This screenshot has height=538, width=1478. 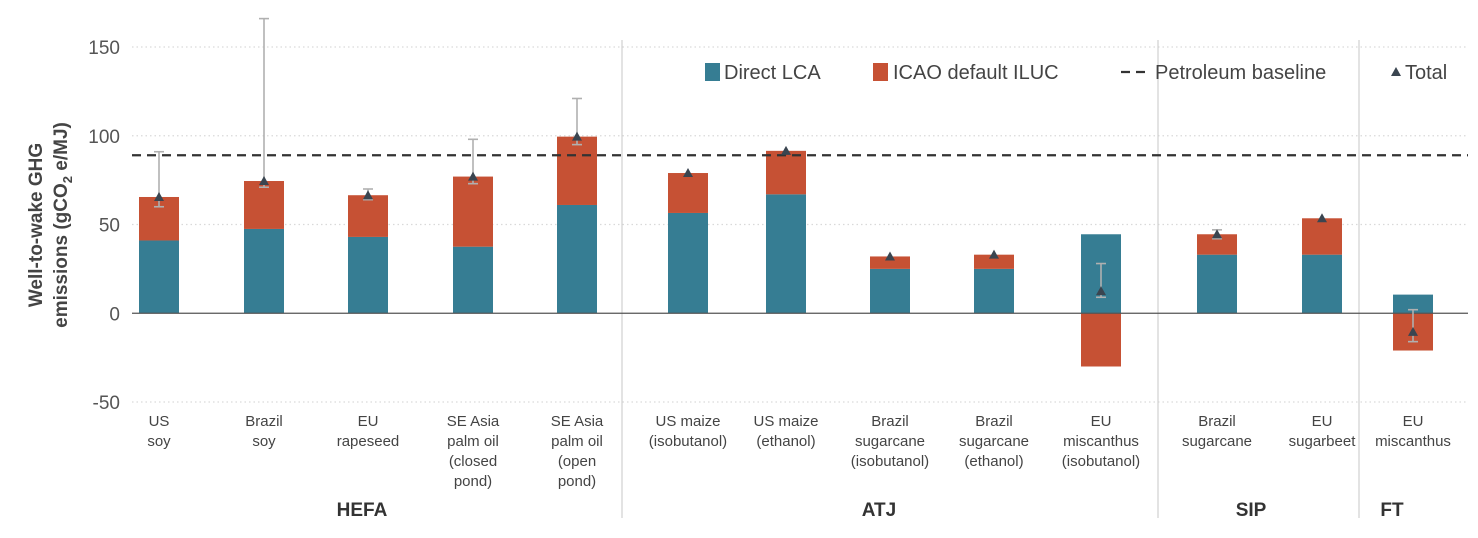 I want to click on category-label-se-asia-palm-closed: pond), so click(x=473, y=481).